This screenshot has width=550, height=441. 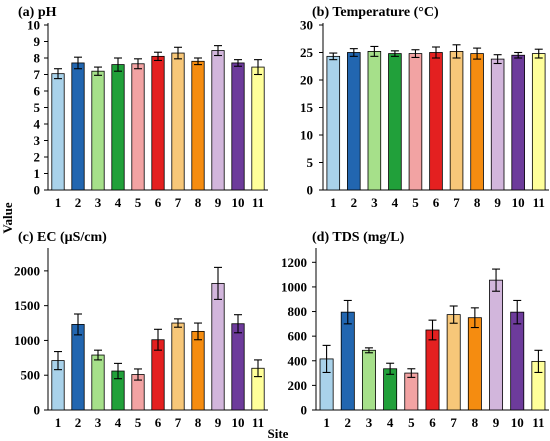 I want to click on y-tick-label: 1200, so click(x=294, y=262).